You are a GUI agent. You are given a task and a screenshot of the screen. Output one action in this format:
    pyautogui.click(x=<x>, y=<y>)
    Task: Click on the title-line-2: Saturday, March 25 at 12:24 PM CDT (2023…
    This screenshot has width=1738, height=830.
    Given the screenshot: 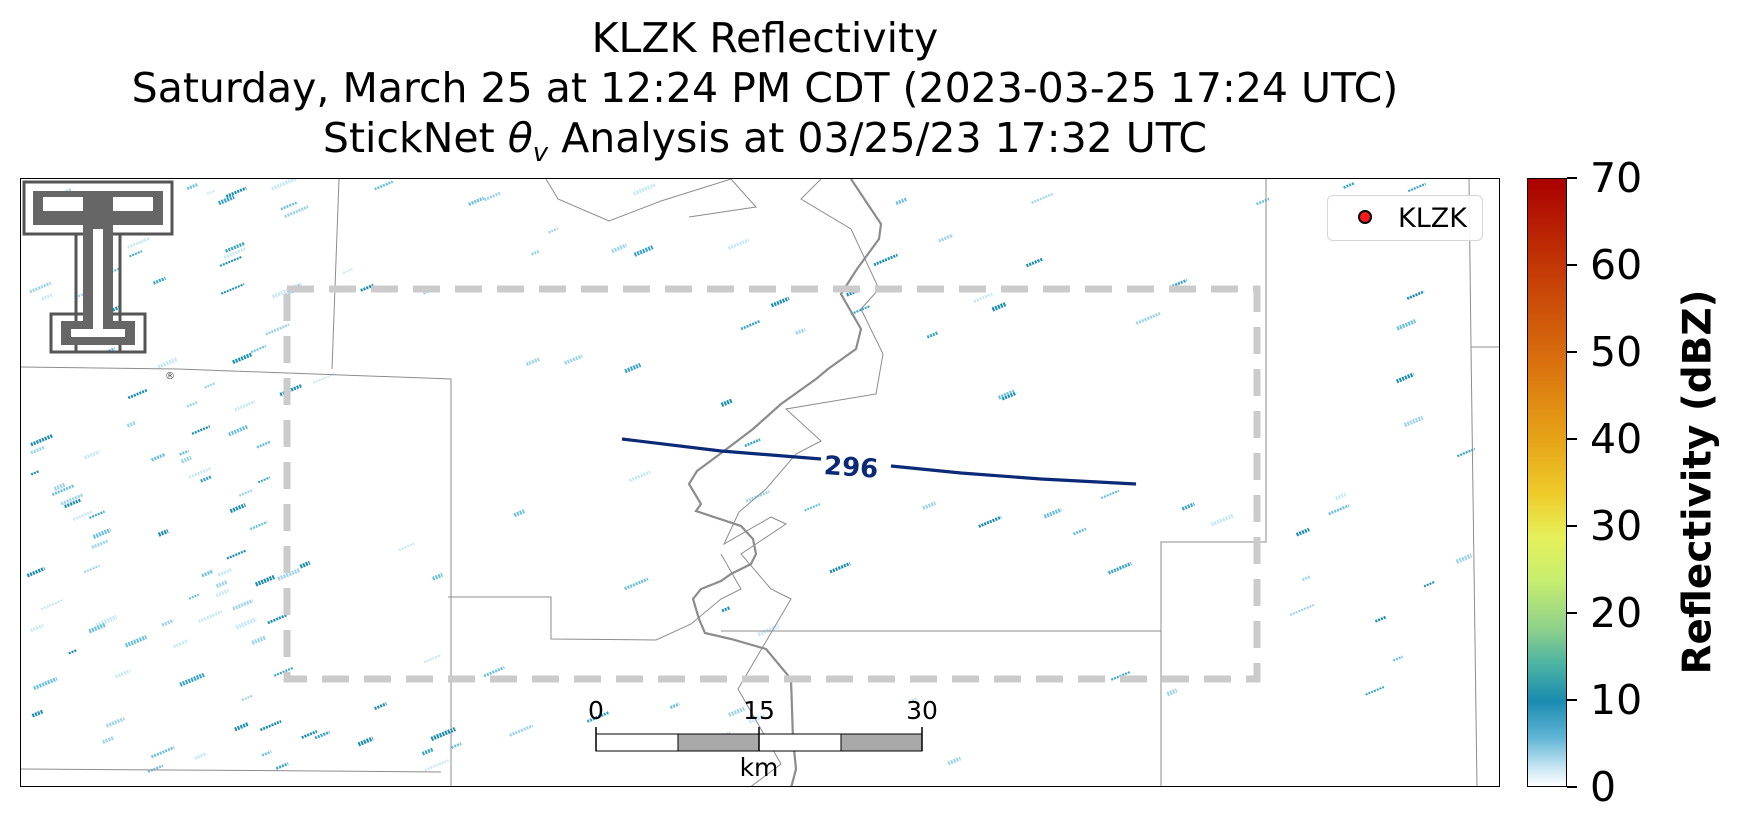 What is the action you would take?
    pyautogui.click(x=765, y=88)
    